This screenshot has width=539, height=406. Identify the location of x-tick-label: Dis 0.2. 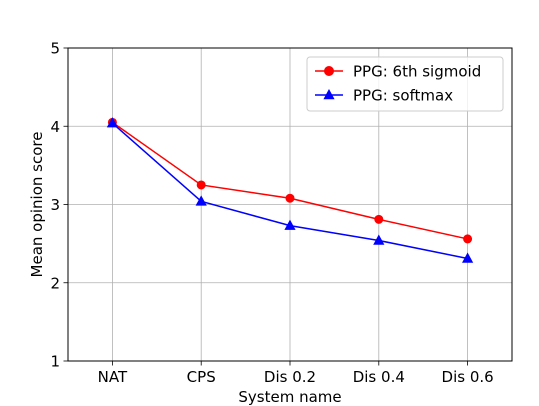
(290, 377).